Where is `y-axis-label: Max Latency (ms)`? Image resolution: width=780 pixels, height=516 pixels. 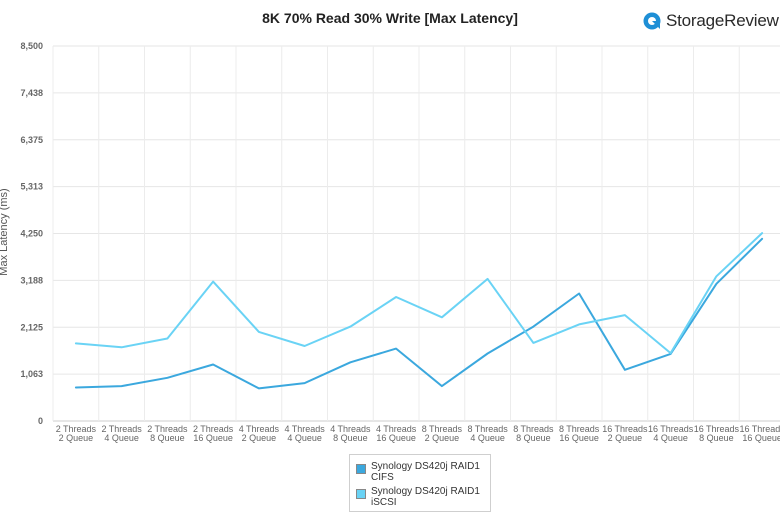 y-axis-label: Max Latency (ms) is located at coordinates (5, 231).